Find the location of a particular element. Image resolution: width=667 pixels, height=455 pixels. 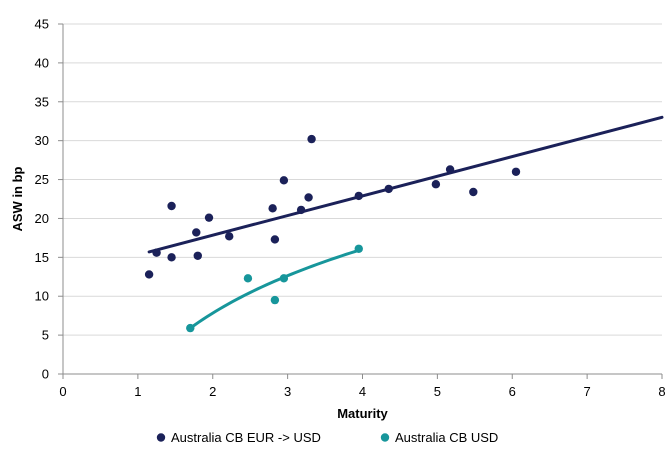

y-tick-label-25: 25 is located at coordinates (42, 179).